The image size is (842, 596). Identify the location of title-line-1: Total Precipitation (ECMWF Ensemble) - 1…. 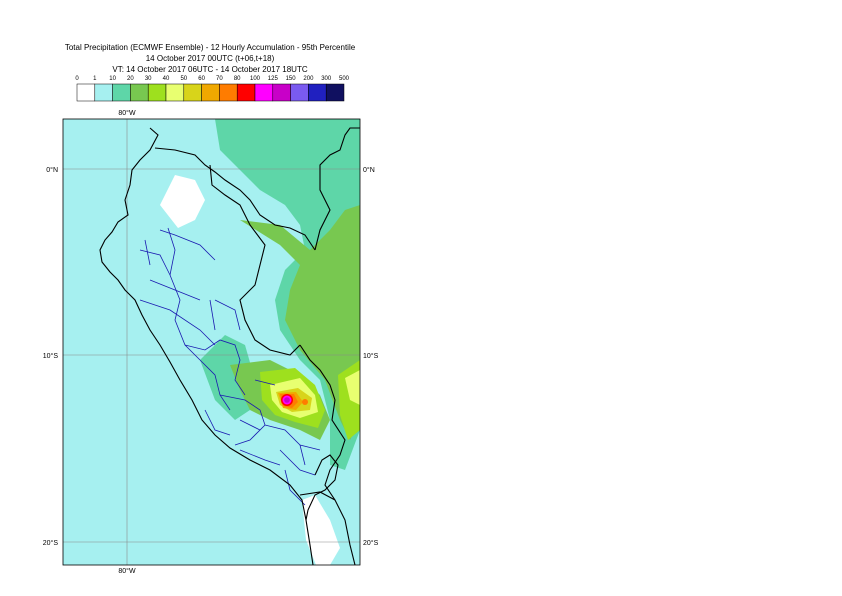
(210, 47).